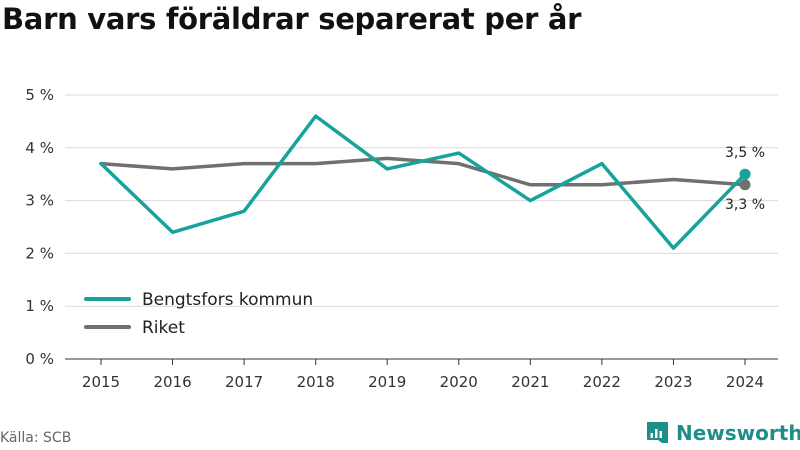 The image size is (800, 450). What do you see at coordinates (387, 382) in the screenshot?
I see `x-tick-label: 2019` at bounding box center [387, 382].